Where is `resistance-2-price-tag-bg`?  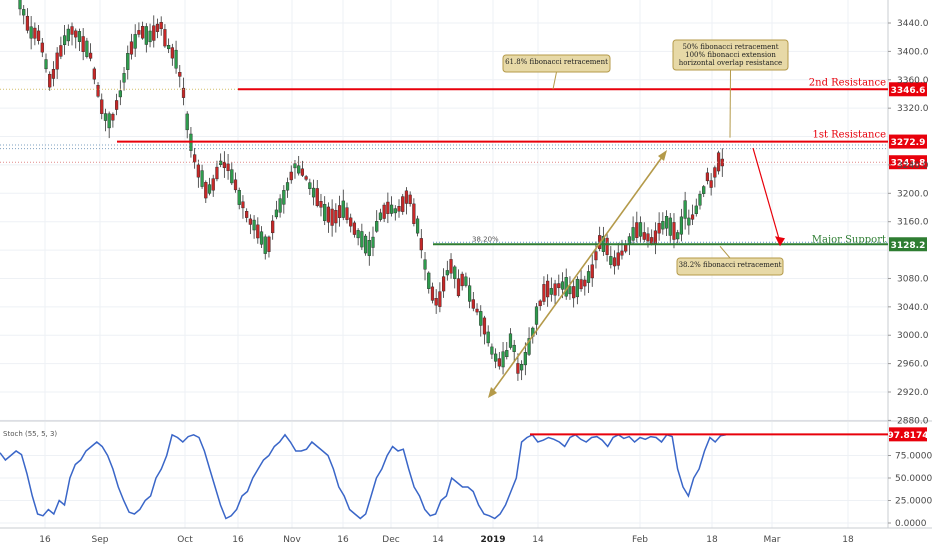 resistance-2-price-tag-bg is located at coordinates (908, 89).